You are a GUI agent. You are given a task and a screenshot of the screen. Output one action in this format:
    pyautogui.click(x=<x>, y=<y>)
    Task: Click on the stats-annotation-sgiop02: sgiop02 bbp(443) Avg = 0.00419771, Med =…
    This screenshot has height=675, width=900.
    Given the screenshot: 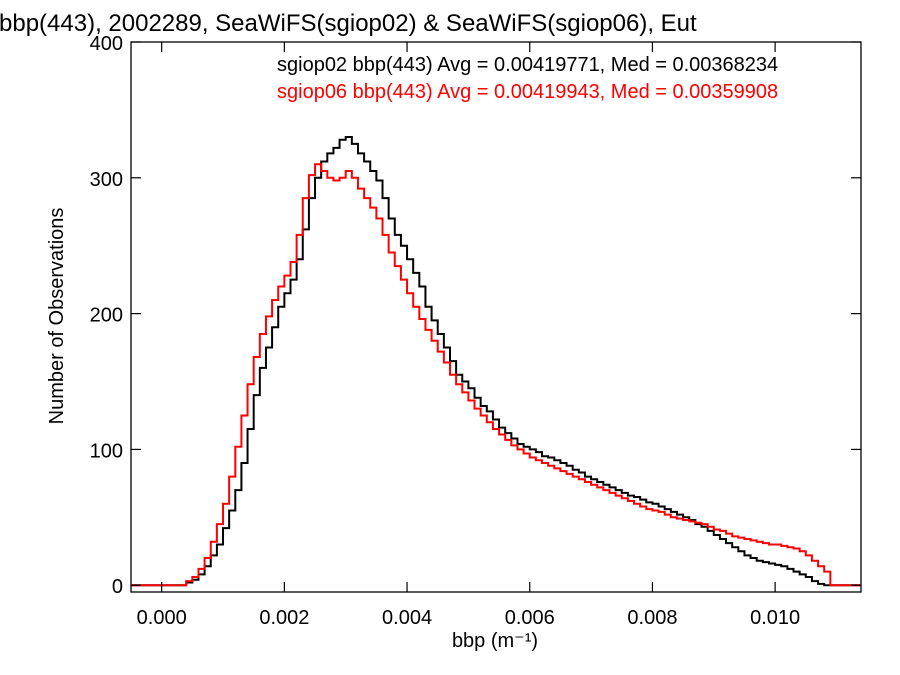 What is the action you would take?
    pyautogui.click(x=527, y=65)
    